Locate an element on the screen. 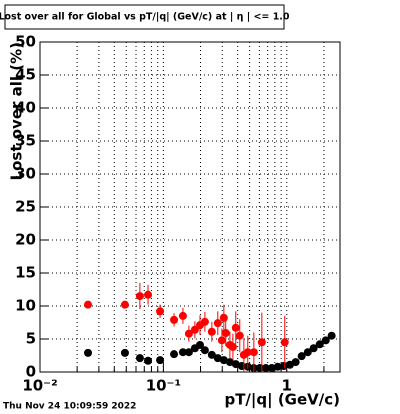  x-axis-label: pT/|q| (GeV/c) is located at coordinates (282, 400).